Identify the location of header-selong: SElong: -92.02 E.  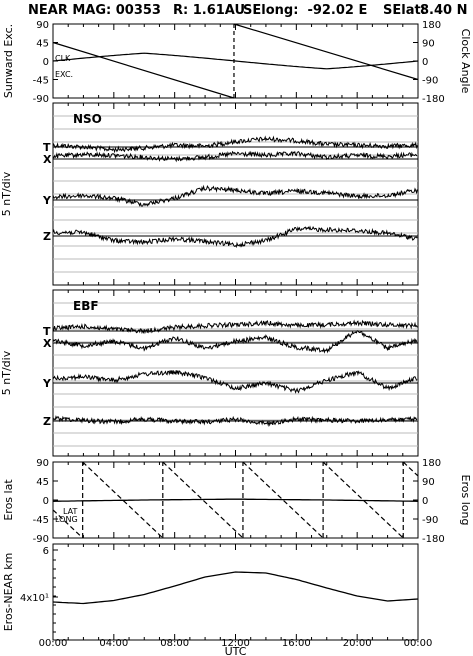
(305, 10).